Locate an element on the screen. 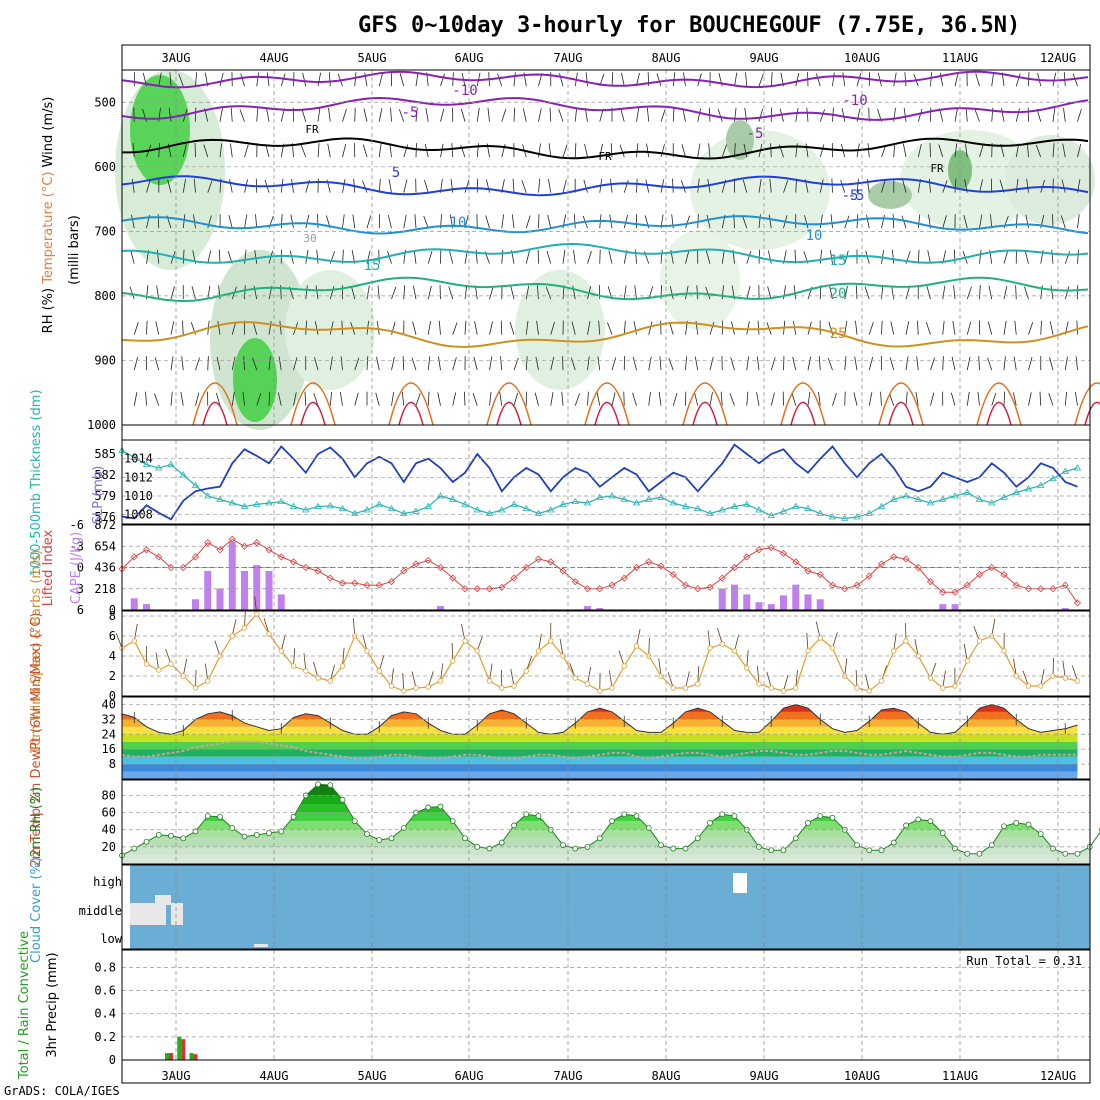 The height and width of the screenshot is (1100, 1100). pressure-ylabel: (milli bars) is located at coordinates (74, 250).